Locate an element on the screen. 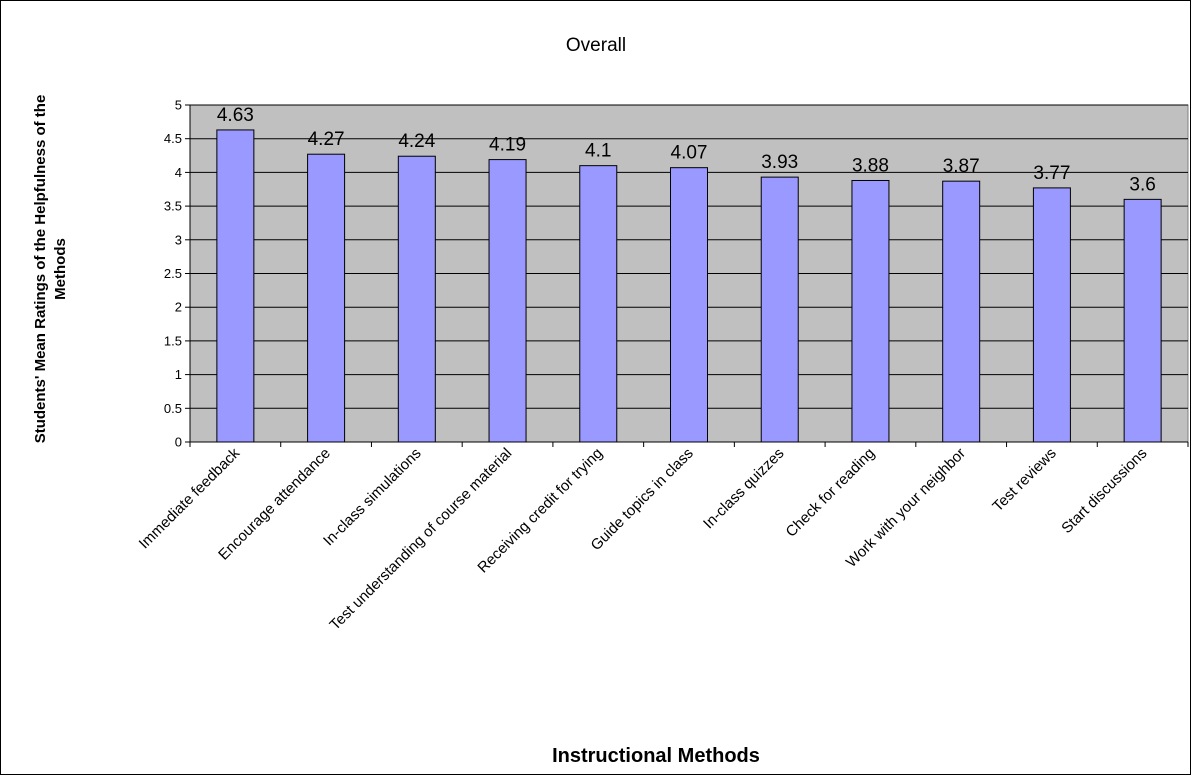  y-tick-label: 0 is located at coordinates (178, 442).